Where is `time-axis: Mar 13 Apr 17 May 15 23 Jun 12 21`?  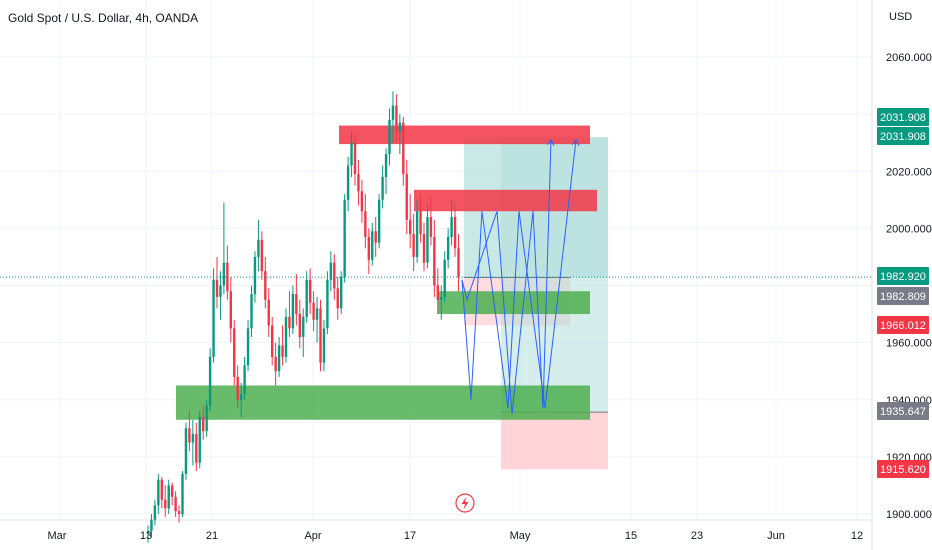
time-axis: Mar 13 Apr 17 May 15 23 Jun 12 21 is located at coordinates (456, 536).